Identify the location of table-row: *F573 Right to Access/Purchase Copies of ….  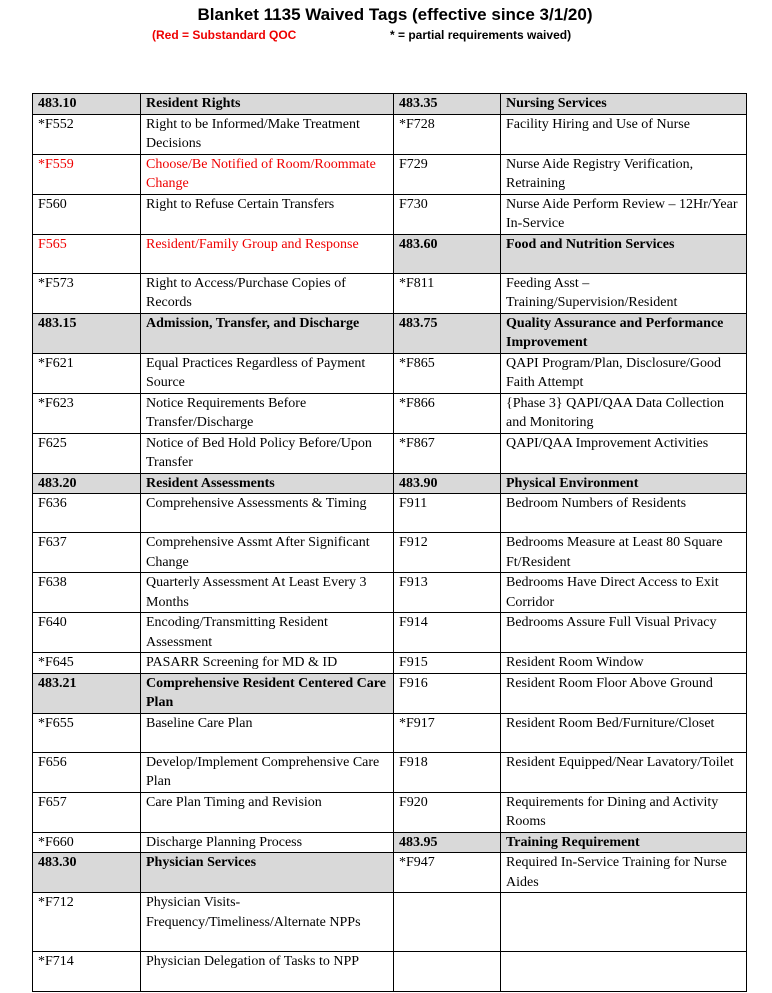
(389, 293).